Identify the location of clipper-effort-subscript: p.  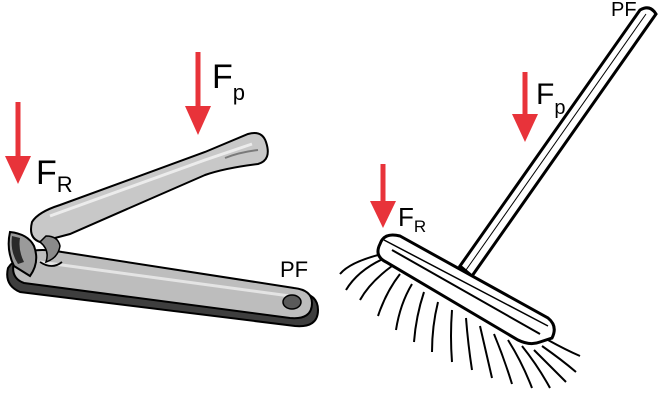
(239, 92).